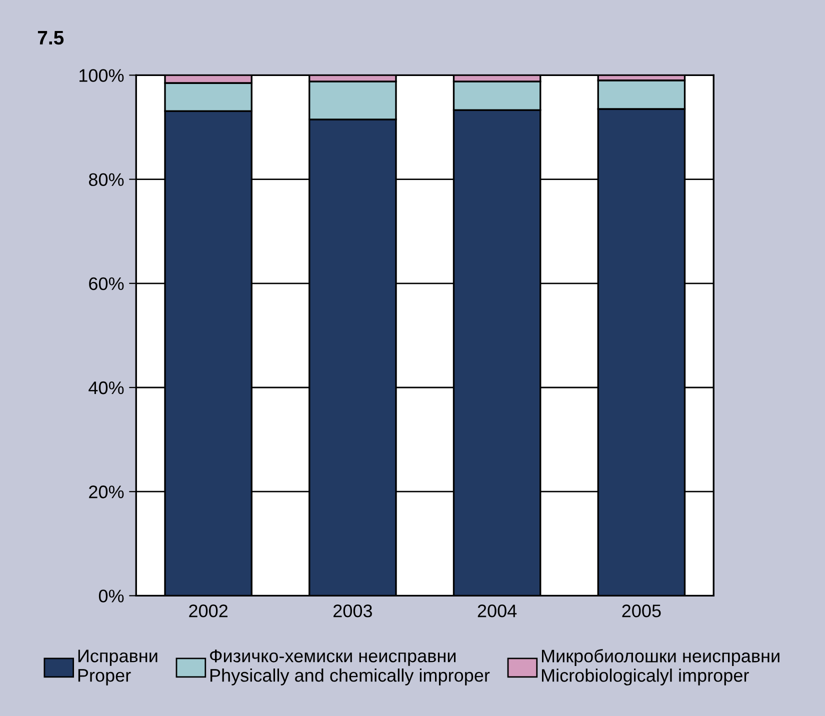  What do you see at coordinates (641, 611) in the screenshot?
I see `x-tick-label: 2005` at bounding box center [641, 611].